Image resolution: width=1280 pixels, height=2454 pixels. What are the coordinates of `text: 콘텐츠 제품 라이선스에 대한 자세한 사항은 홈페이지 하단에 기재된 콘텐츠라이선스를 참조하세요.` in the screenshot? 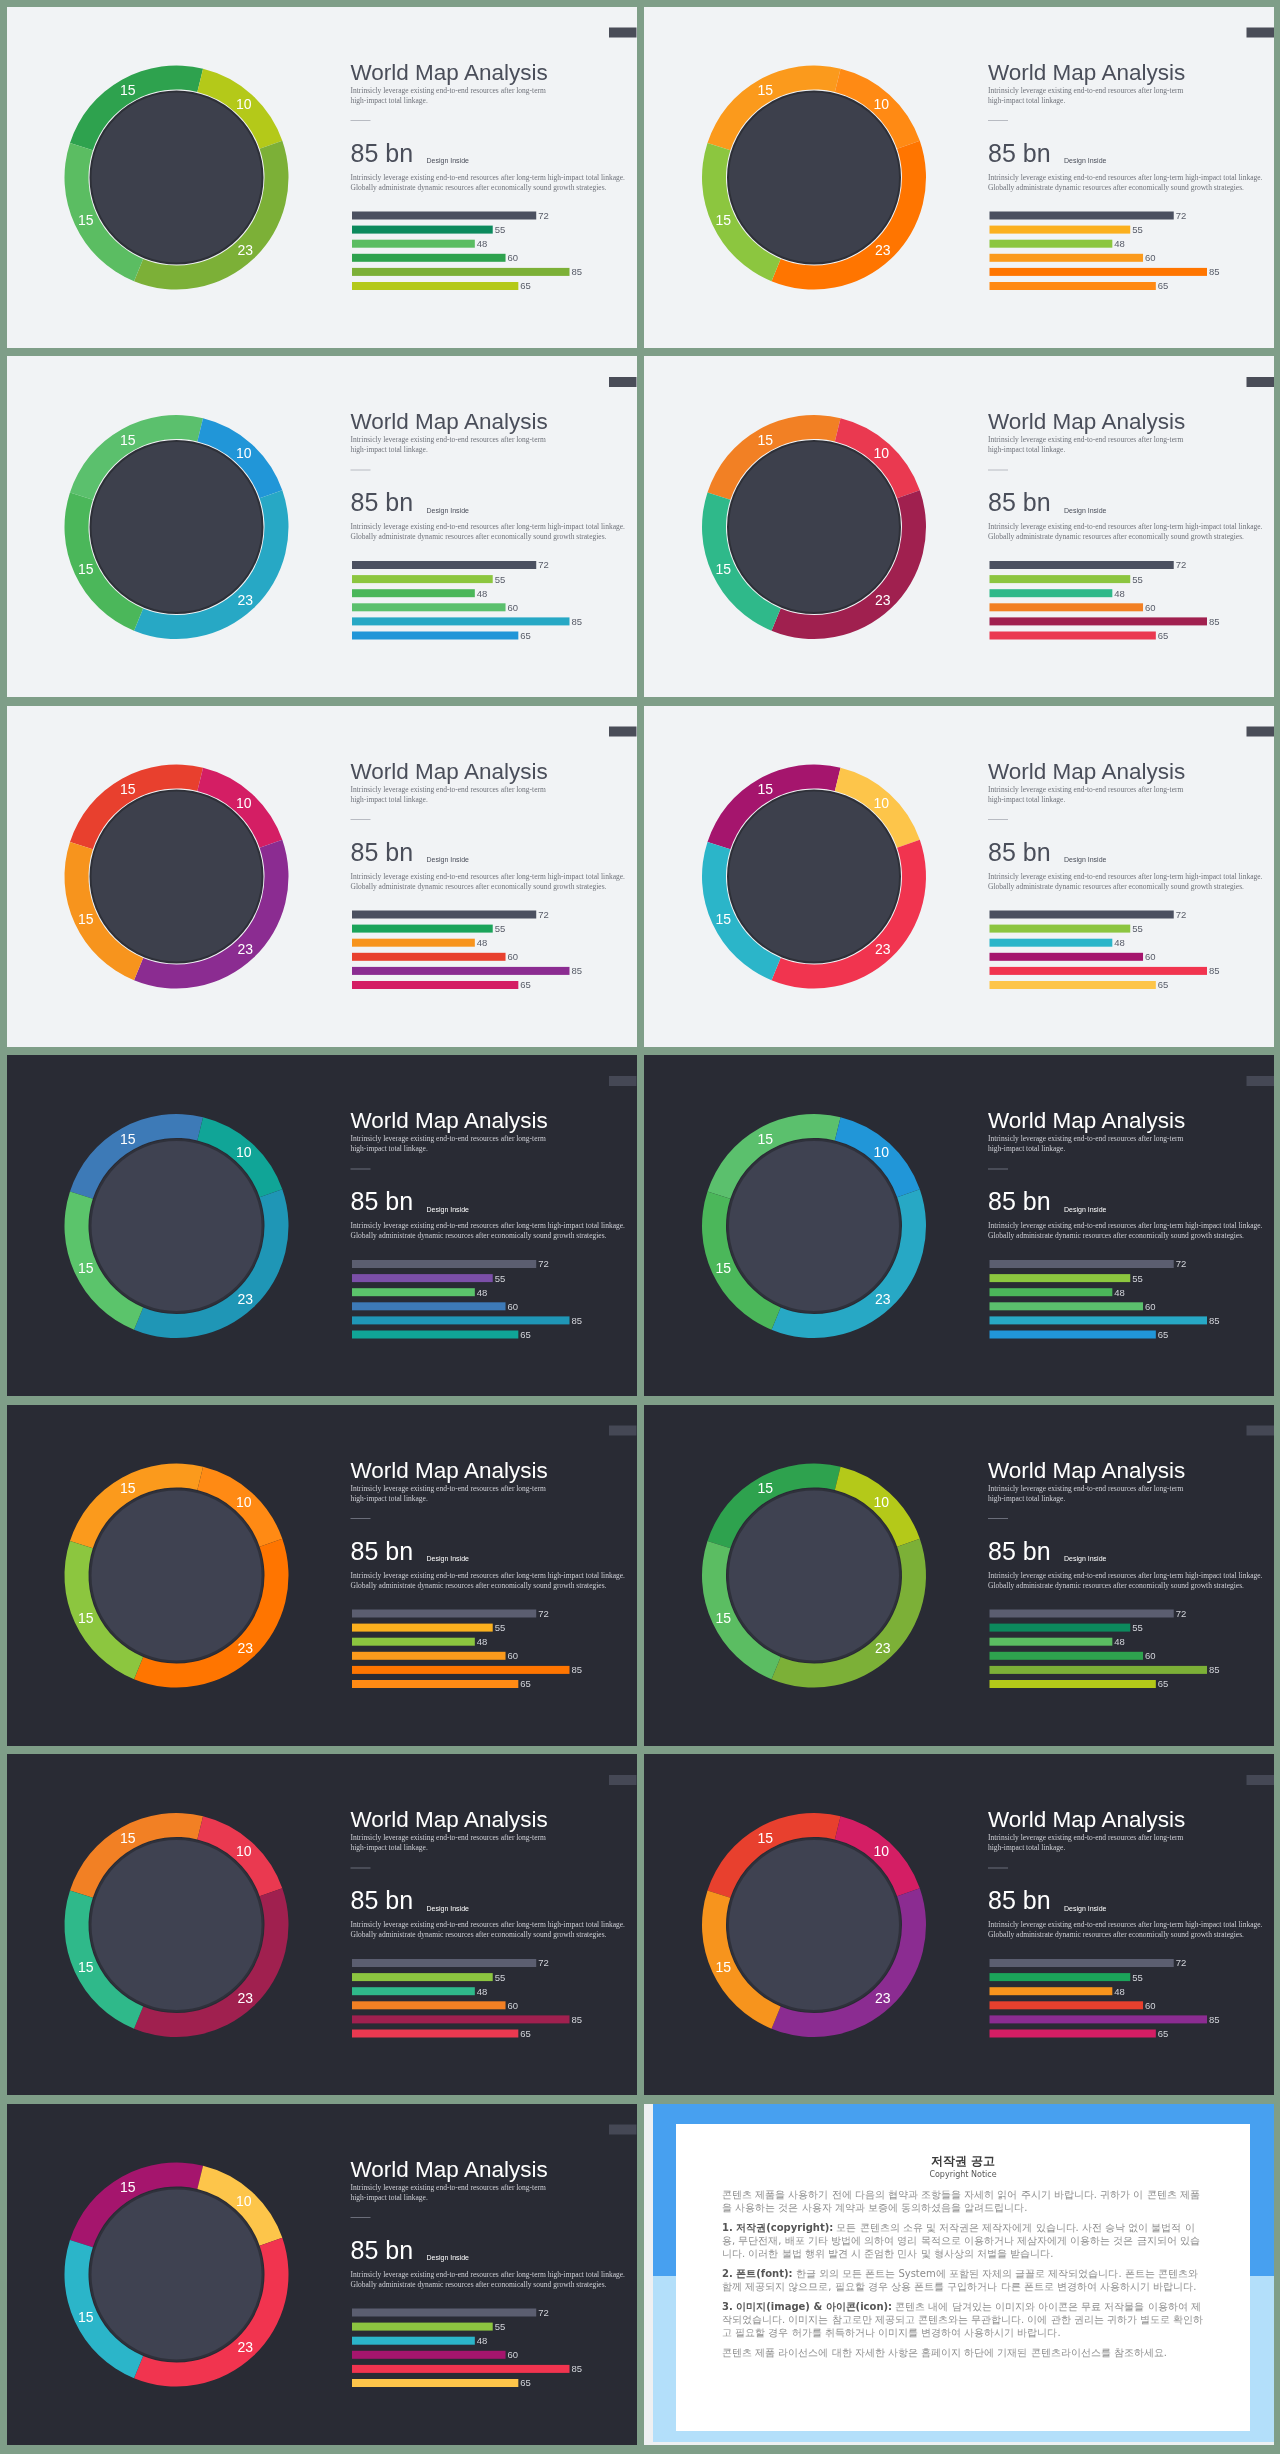 It's located at (945, 2352).